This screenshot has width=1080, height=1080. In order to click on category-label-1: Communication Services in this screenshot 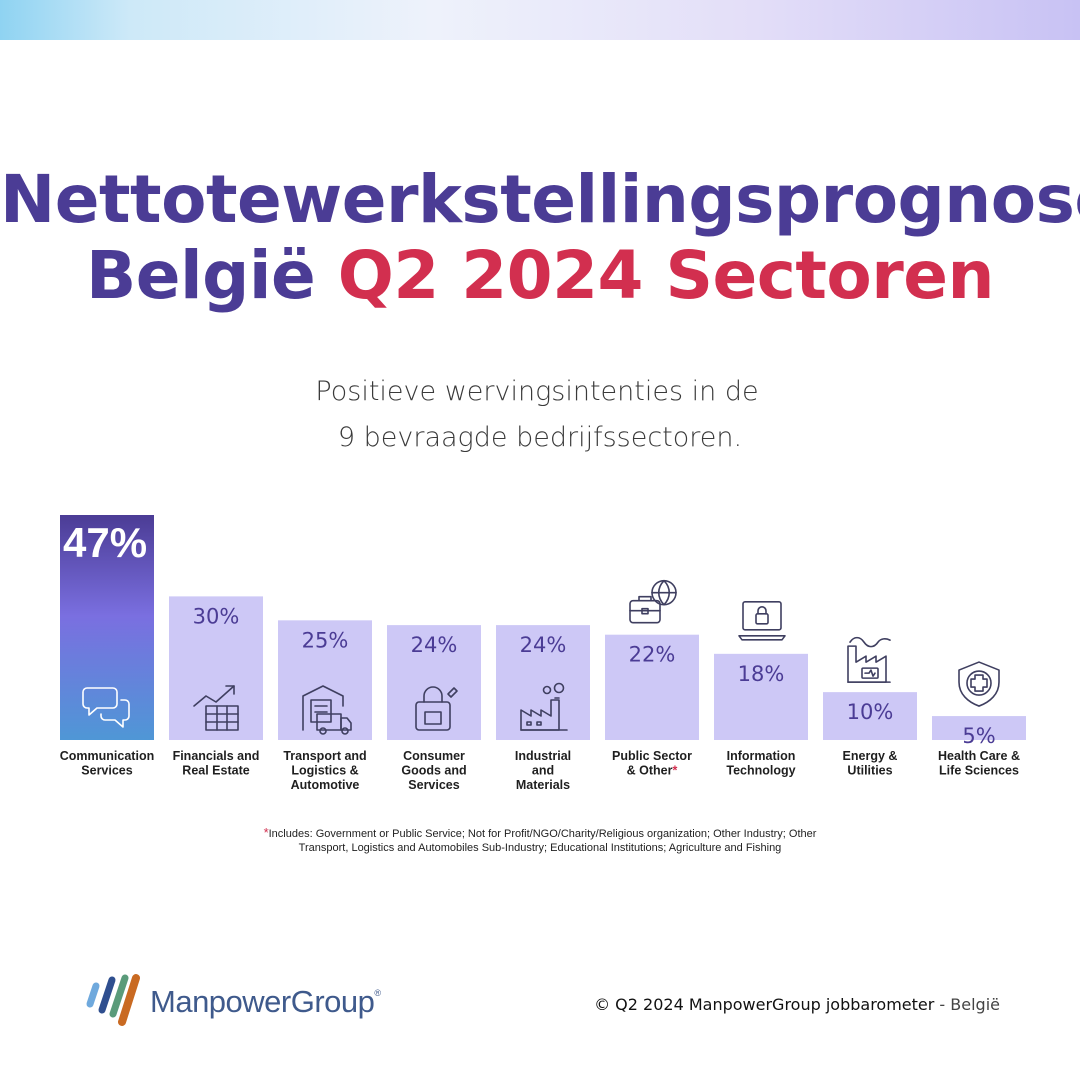, I will do `click(107, 763)`.